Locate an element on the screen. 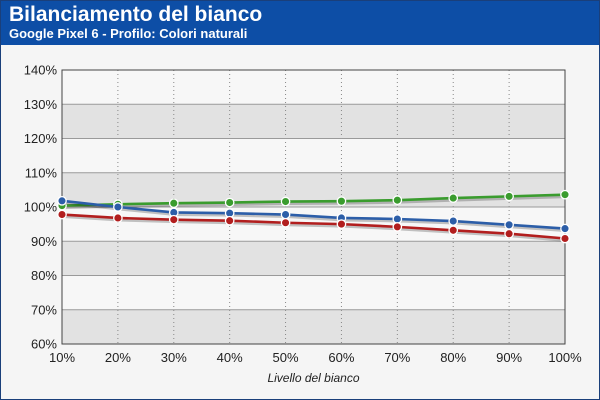 This screenshot has width=600, height=400. x-tick-label: 10% is located at coordinates (62, 357).